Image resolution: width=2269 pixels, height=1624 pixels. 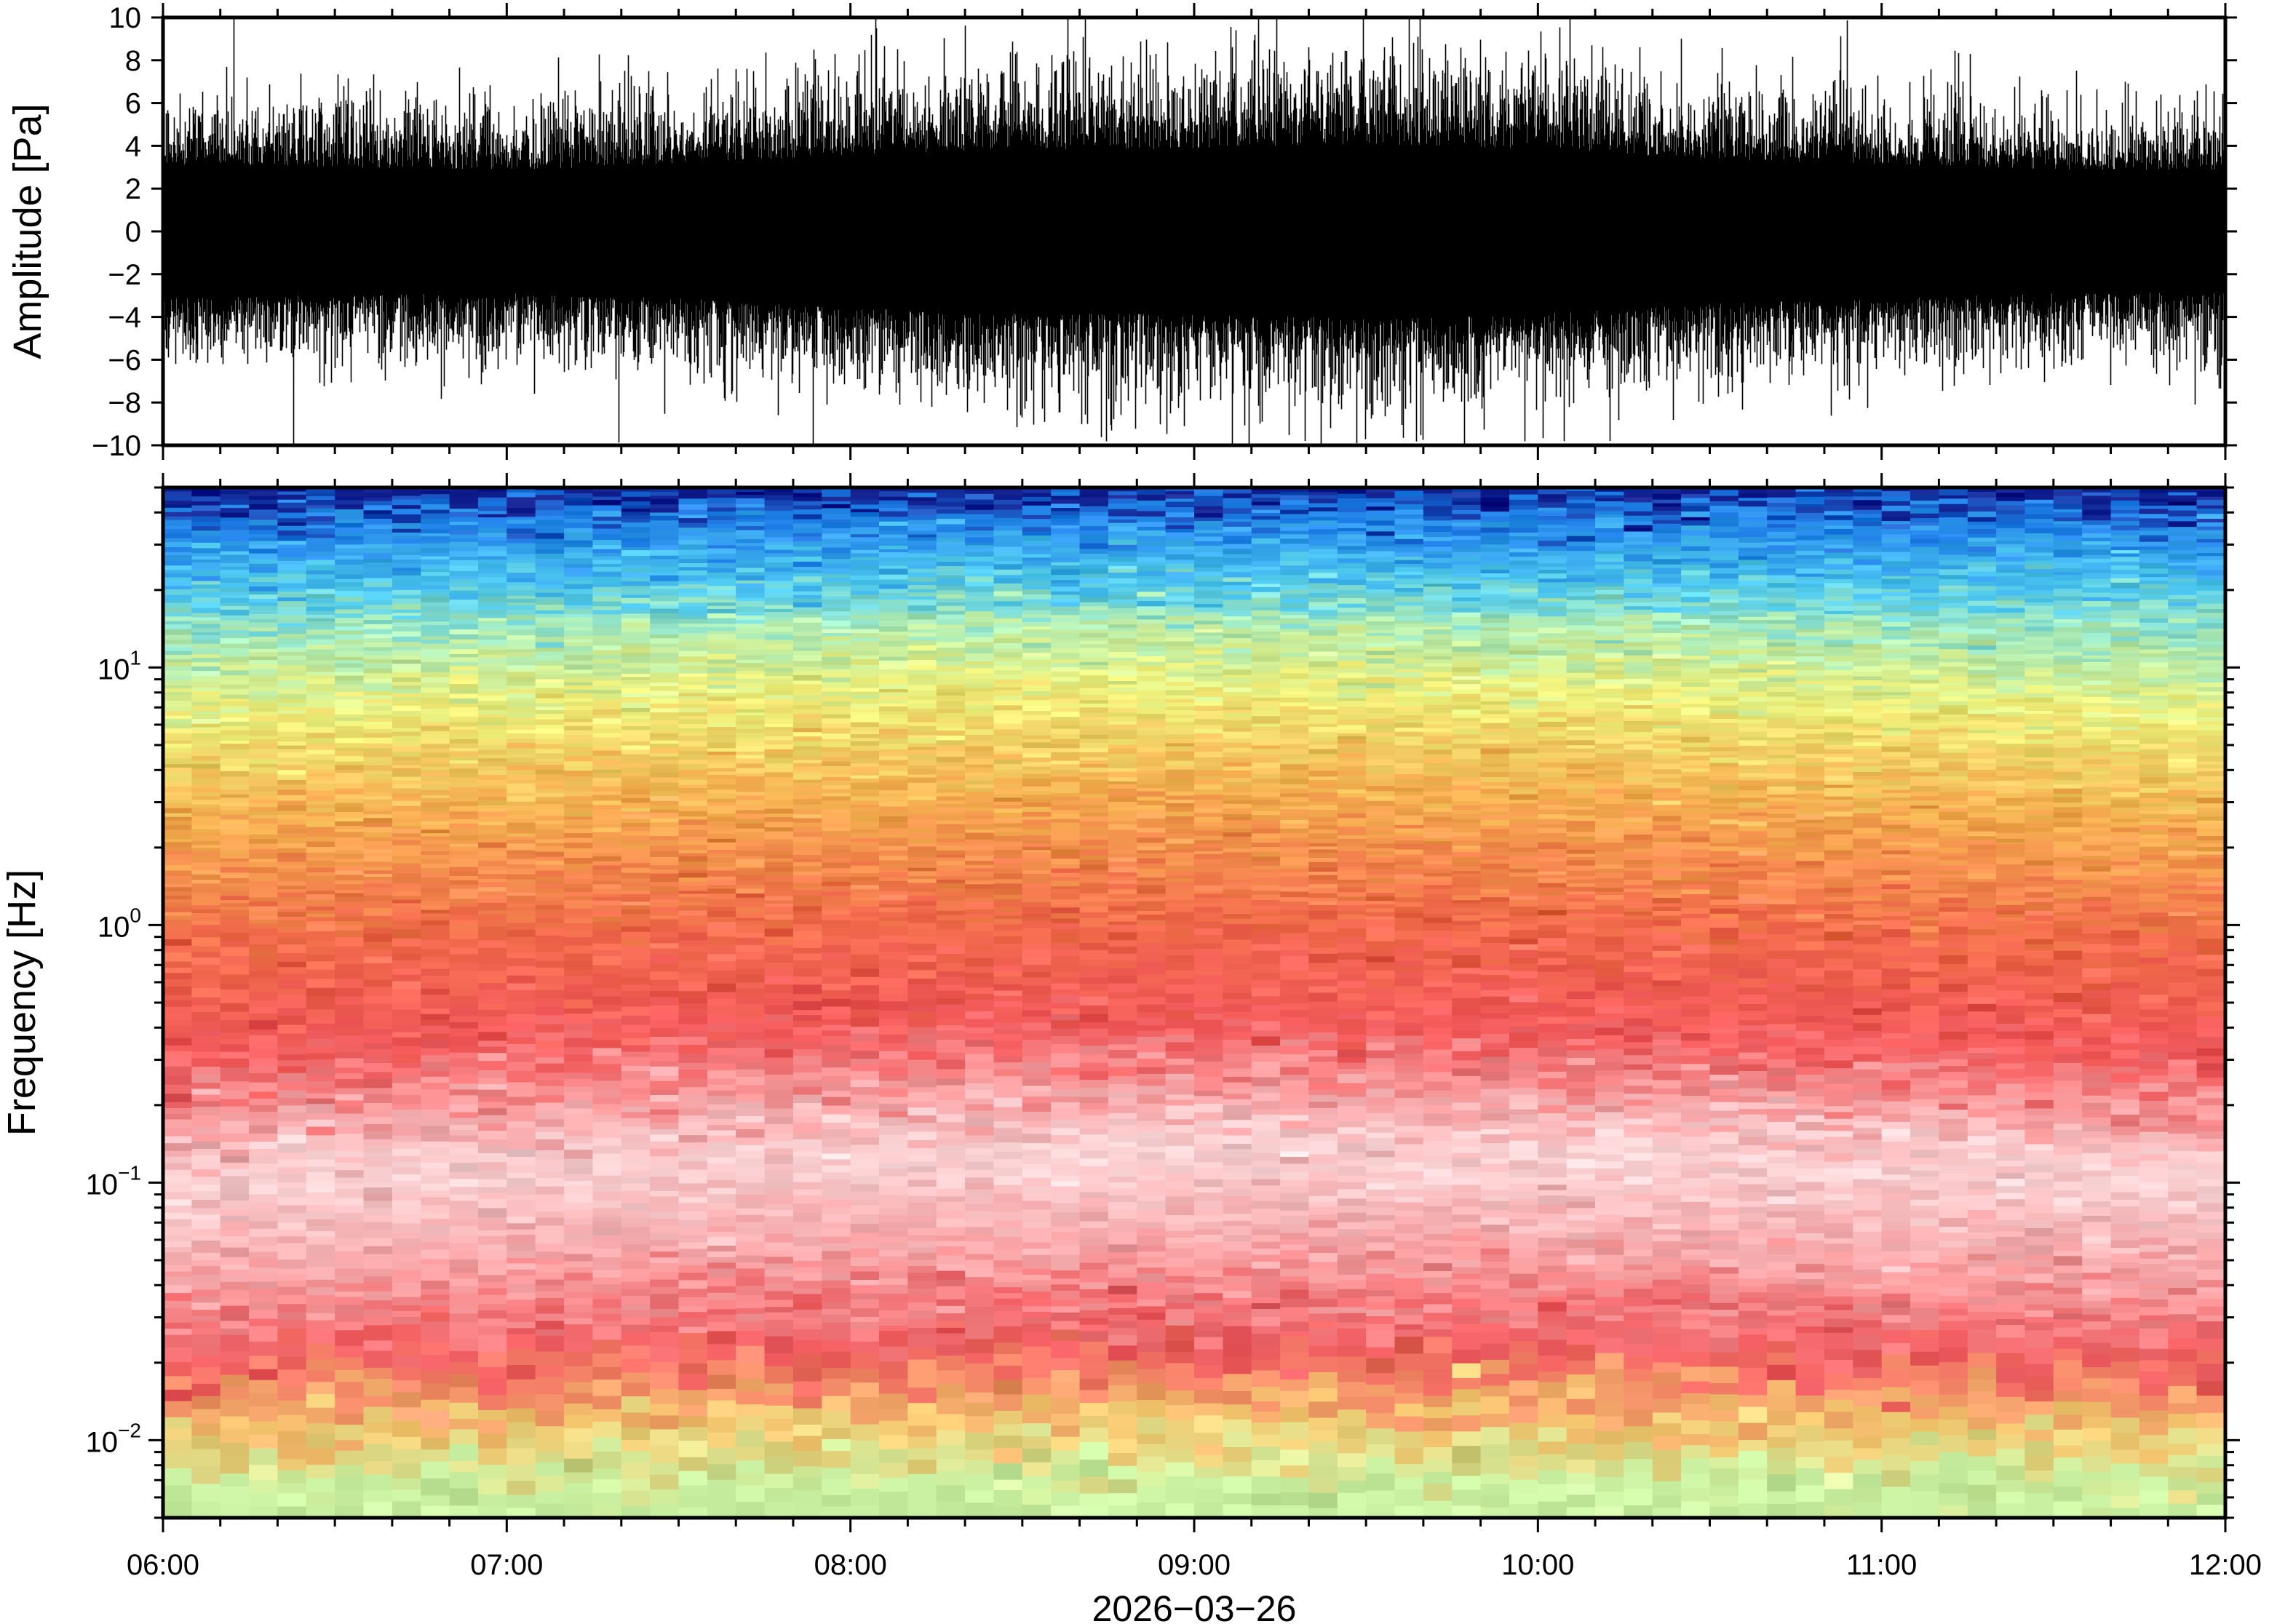 I want to click on waveform-y-tick-label: −8, so click(x=125, y=403).